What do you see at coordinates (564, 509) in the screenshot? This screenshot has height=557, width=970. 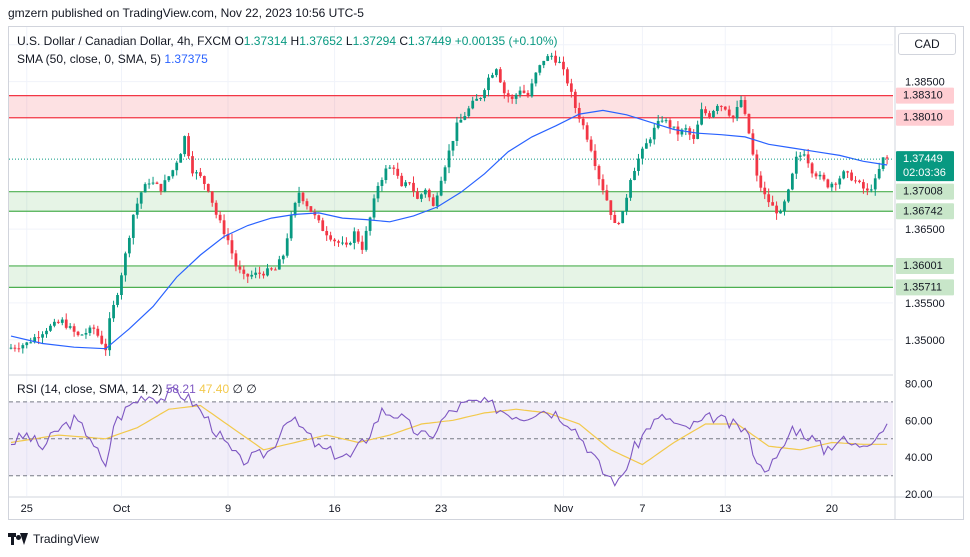 I see `time-tick-label: Nov` at bounding box center [564, 509].